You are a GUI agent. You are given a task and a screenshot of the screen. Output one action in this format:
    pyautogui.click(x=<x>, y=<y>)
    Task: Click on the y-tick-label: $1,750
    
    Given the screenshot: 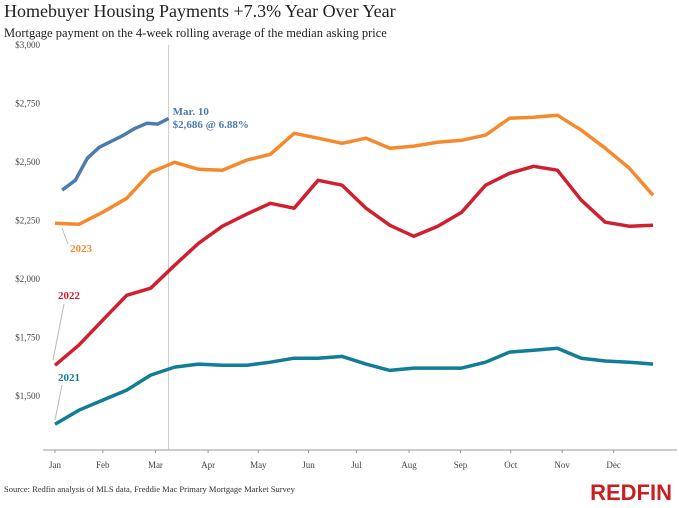 What is the action you would take?
    pyautogui.click(x=27, y=338)
    